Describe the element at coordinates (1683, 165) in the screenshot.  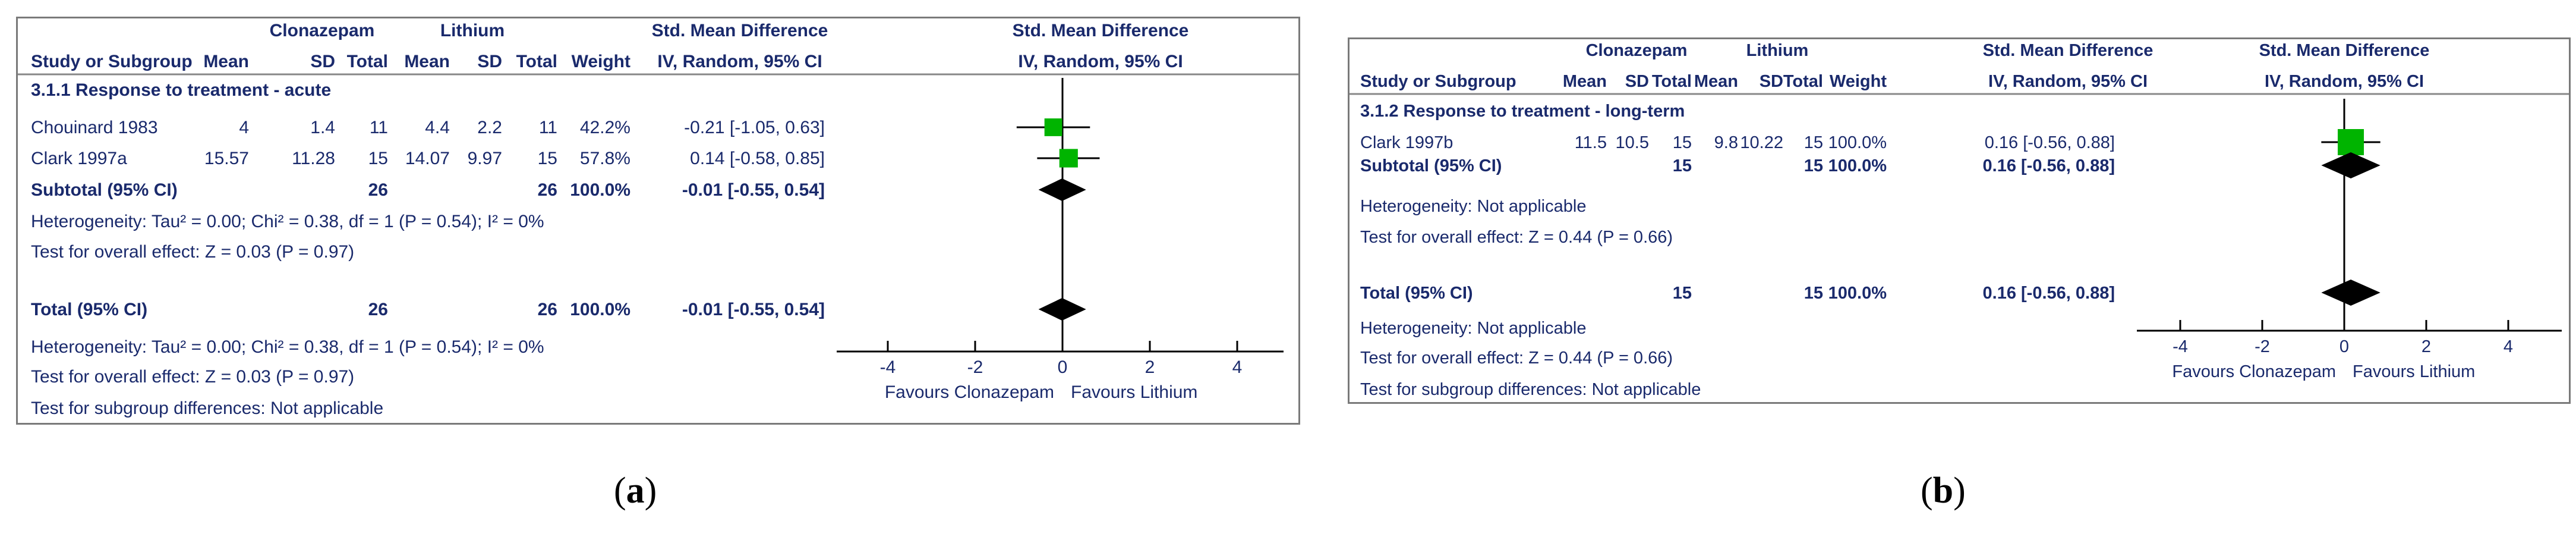
I see `subtotal-total1: 15` at that location.